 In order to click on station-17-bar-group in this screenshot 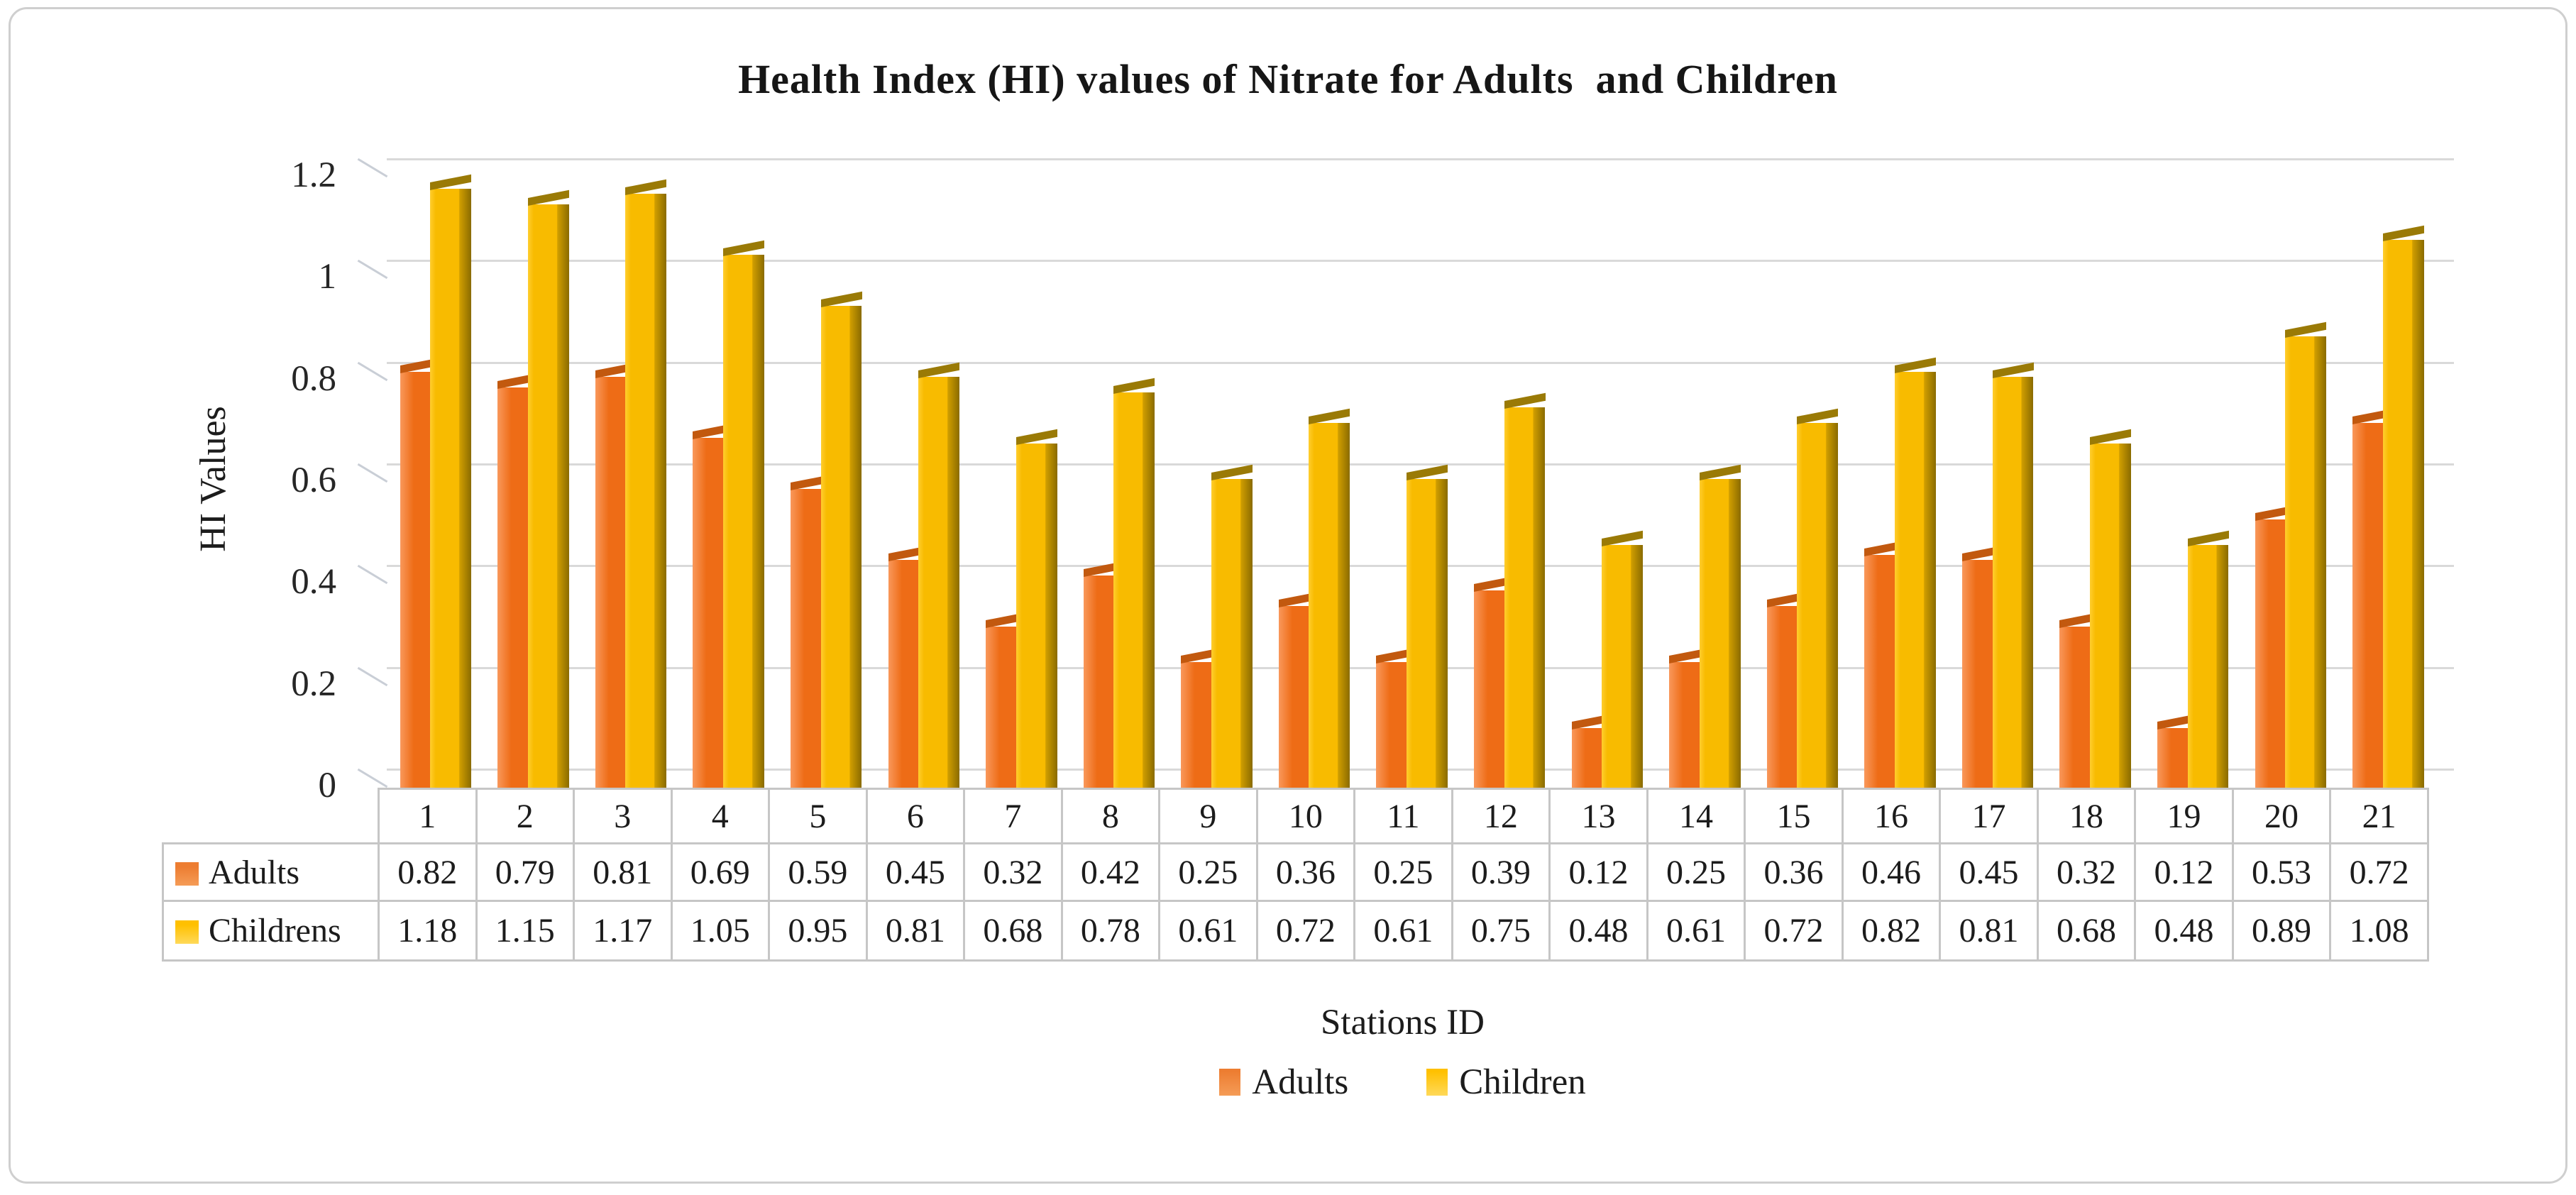, I will do `click(1988, 465)`.